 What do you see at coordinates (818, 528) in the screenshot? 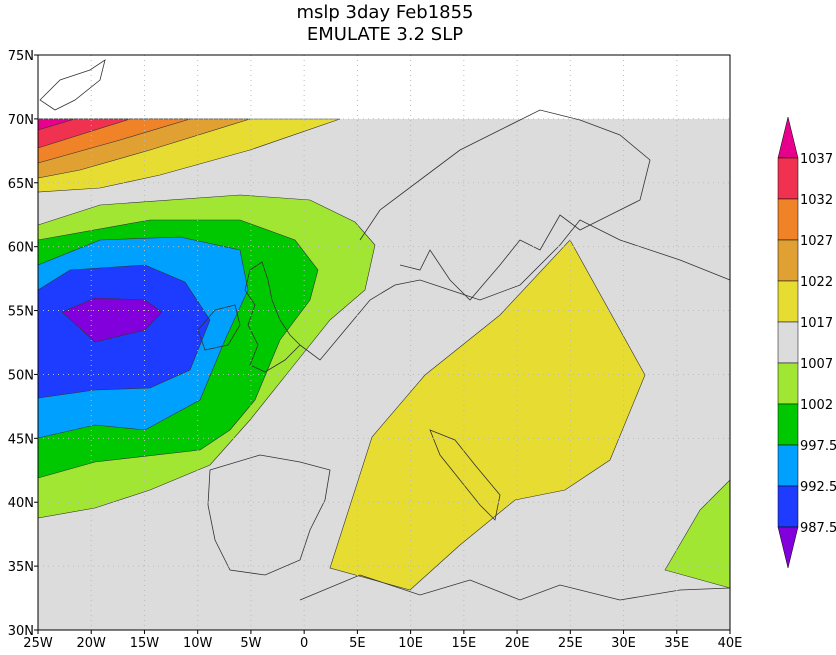
I see `colorbar-label: 987.5` at bounding box center [818, 528].